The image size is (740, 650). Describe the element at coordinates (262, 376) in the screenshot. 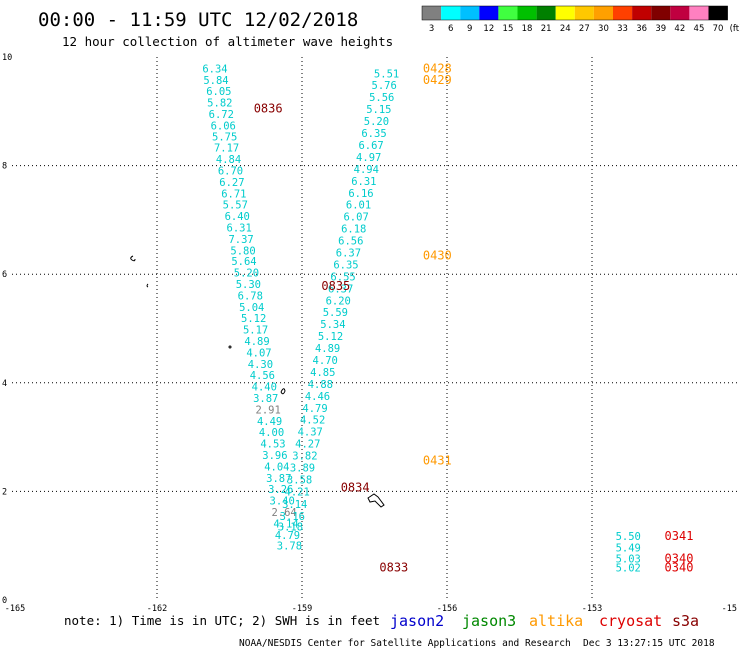

I see `swh-value-label: 4.56` at that location.